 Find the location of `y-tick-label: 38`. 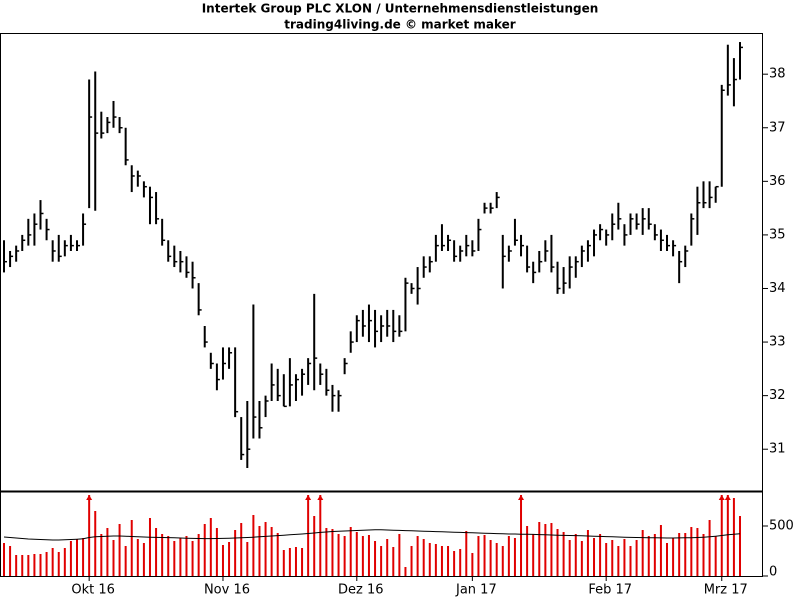

y-tick-label: 38 is located at coordinates (777, 74).